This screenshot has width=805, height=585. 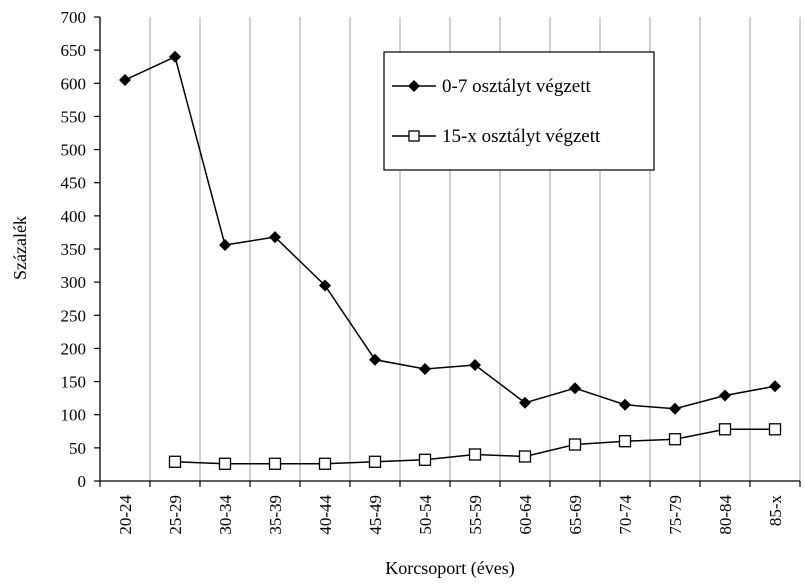 I want to click on y-tick-label: 400, so click(x=74, y=216).